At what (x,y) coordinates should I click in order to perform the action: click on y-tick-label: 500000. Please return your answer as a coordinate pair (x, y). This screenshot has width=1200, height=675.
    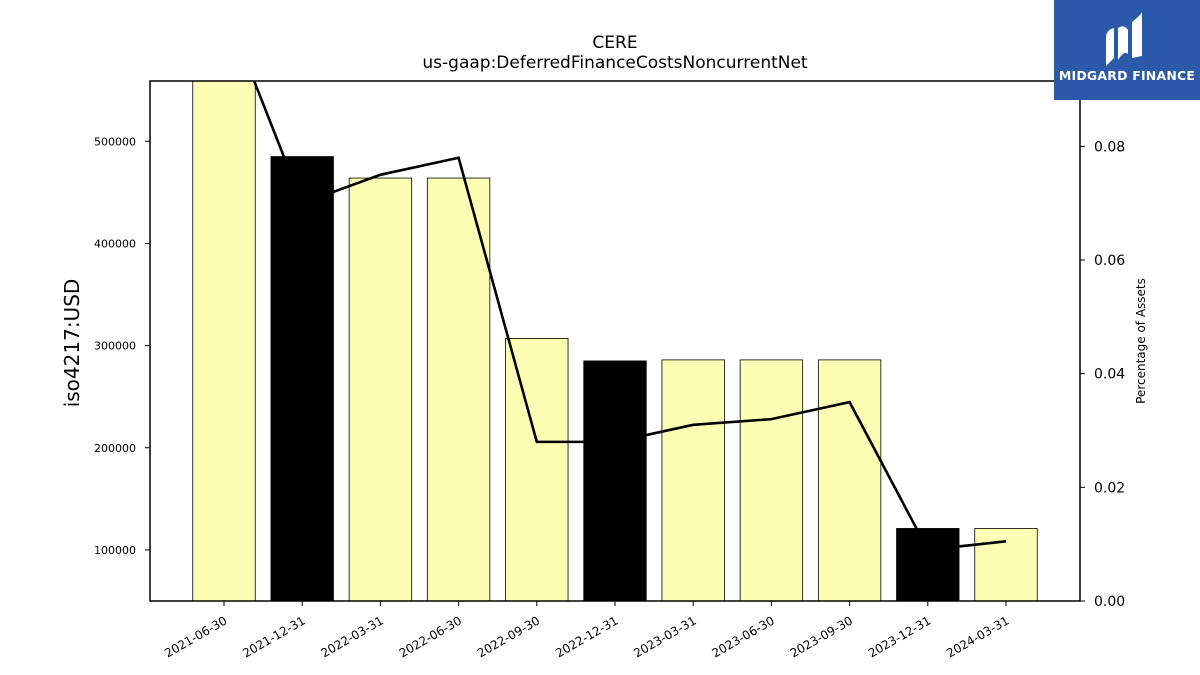
    Looking at the image, I should click on (115, 141).